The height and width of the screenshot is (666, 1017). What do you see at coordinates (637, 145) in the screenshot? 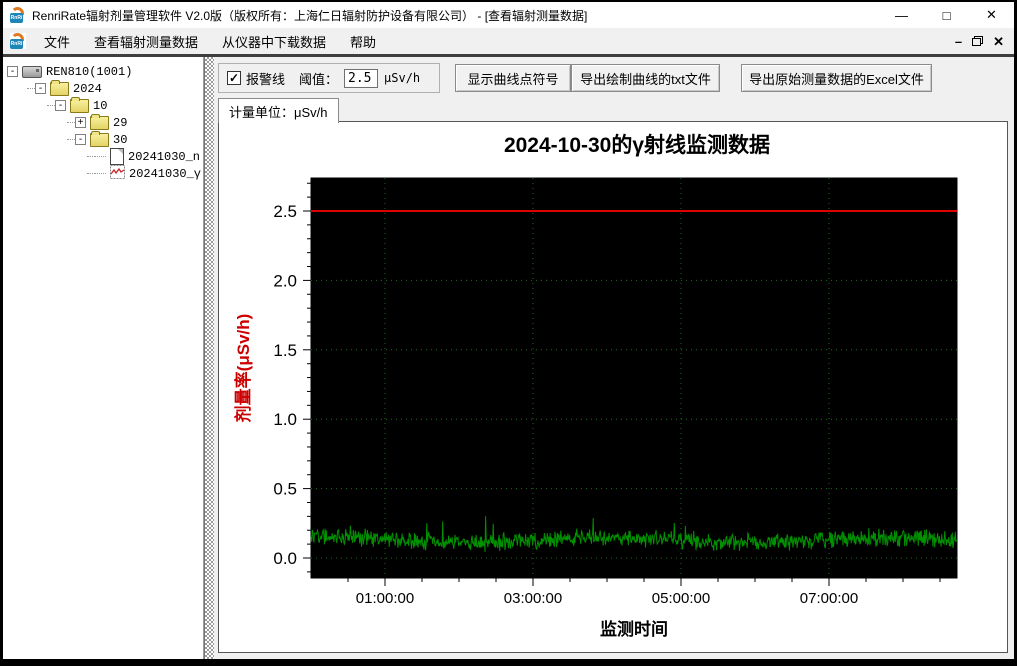
I see `chart-title: 2024-10-30的γ射线监测数据` at bounding box center [637, 145].